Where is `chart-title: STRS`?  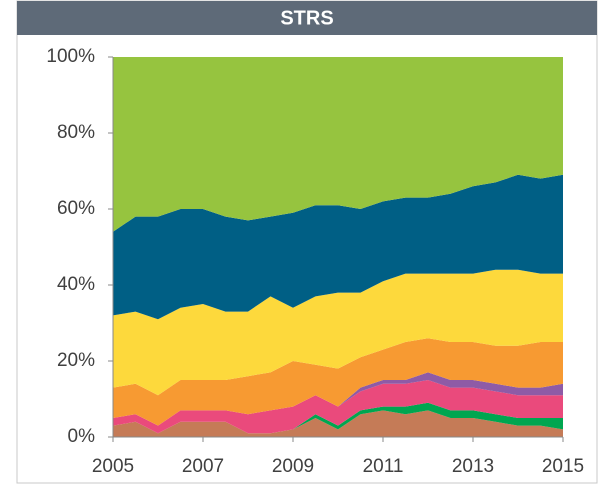 chart-title: STRS is located at coordinates (306, 18).